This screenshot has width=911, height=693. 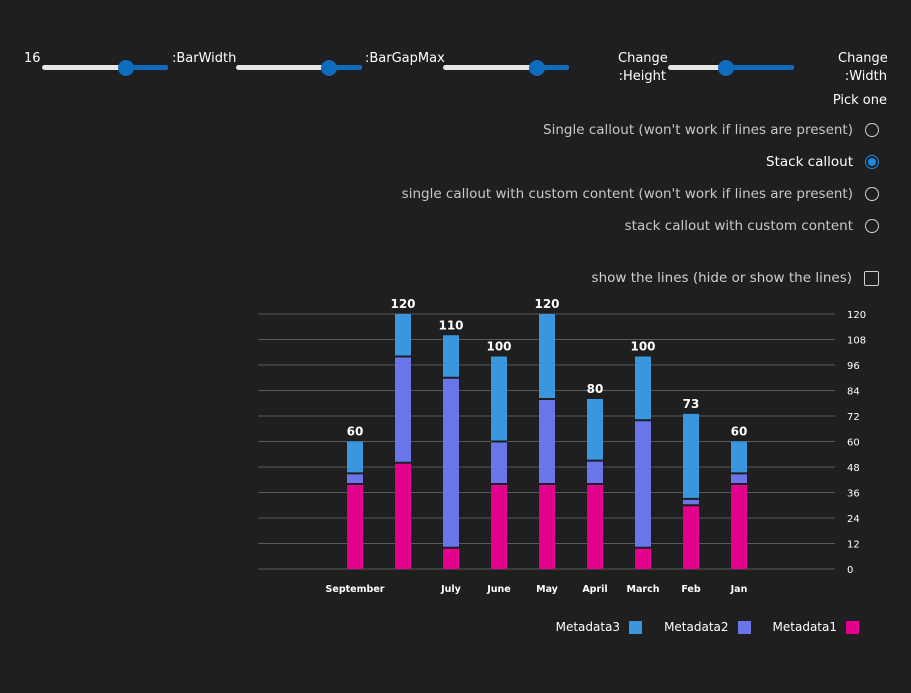 I want to click on legend-item-metadata1: Metadata1, so click(x=816, y=627).